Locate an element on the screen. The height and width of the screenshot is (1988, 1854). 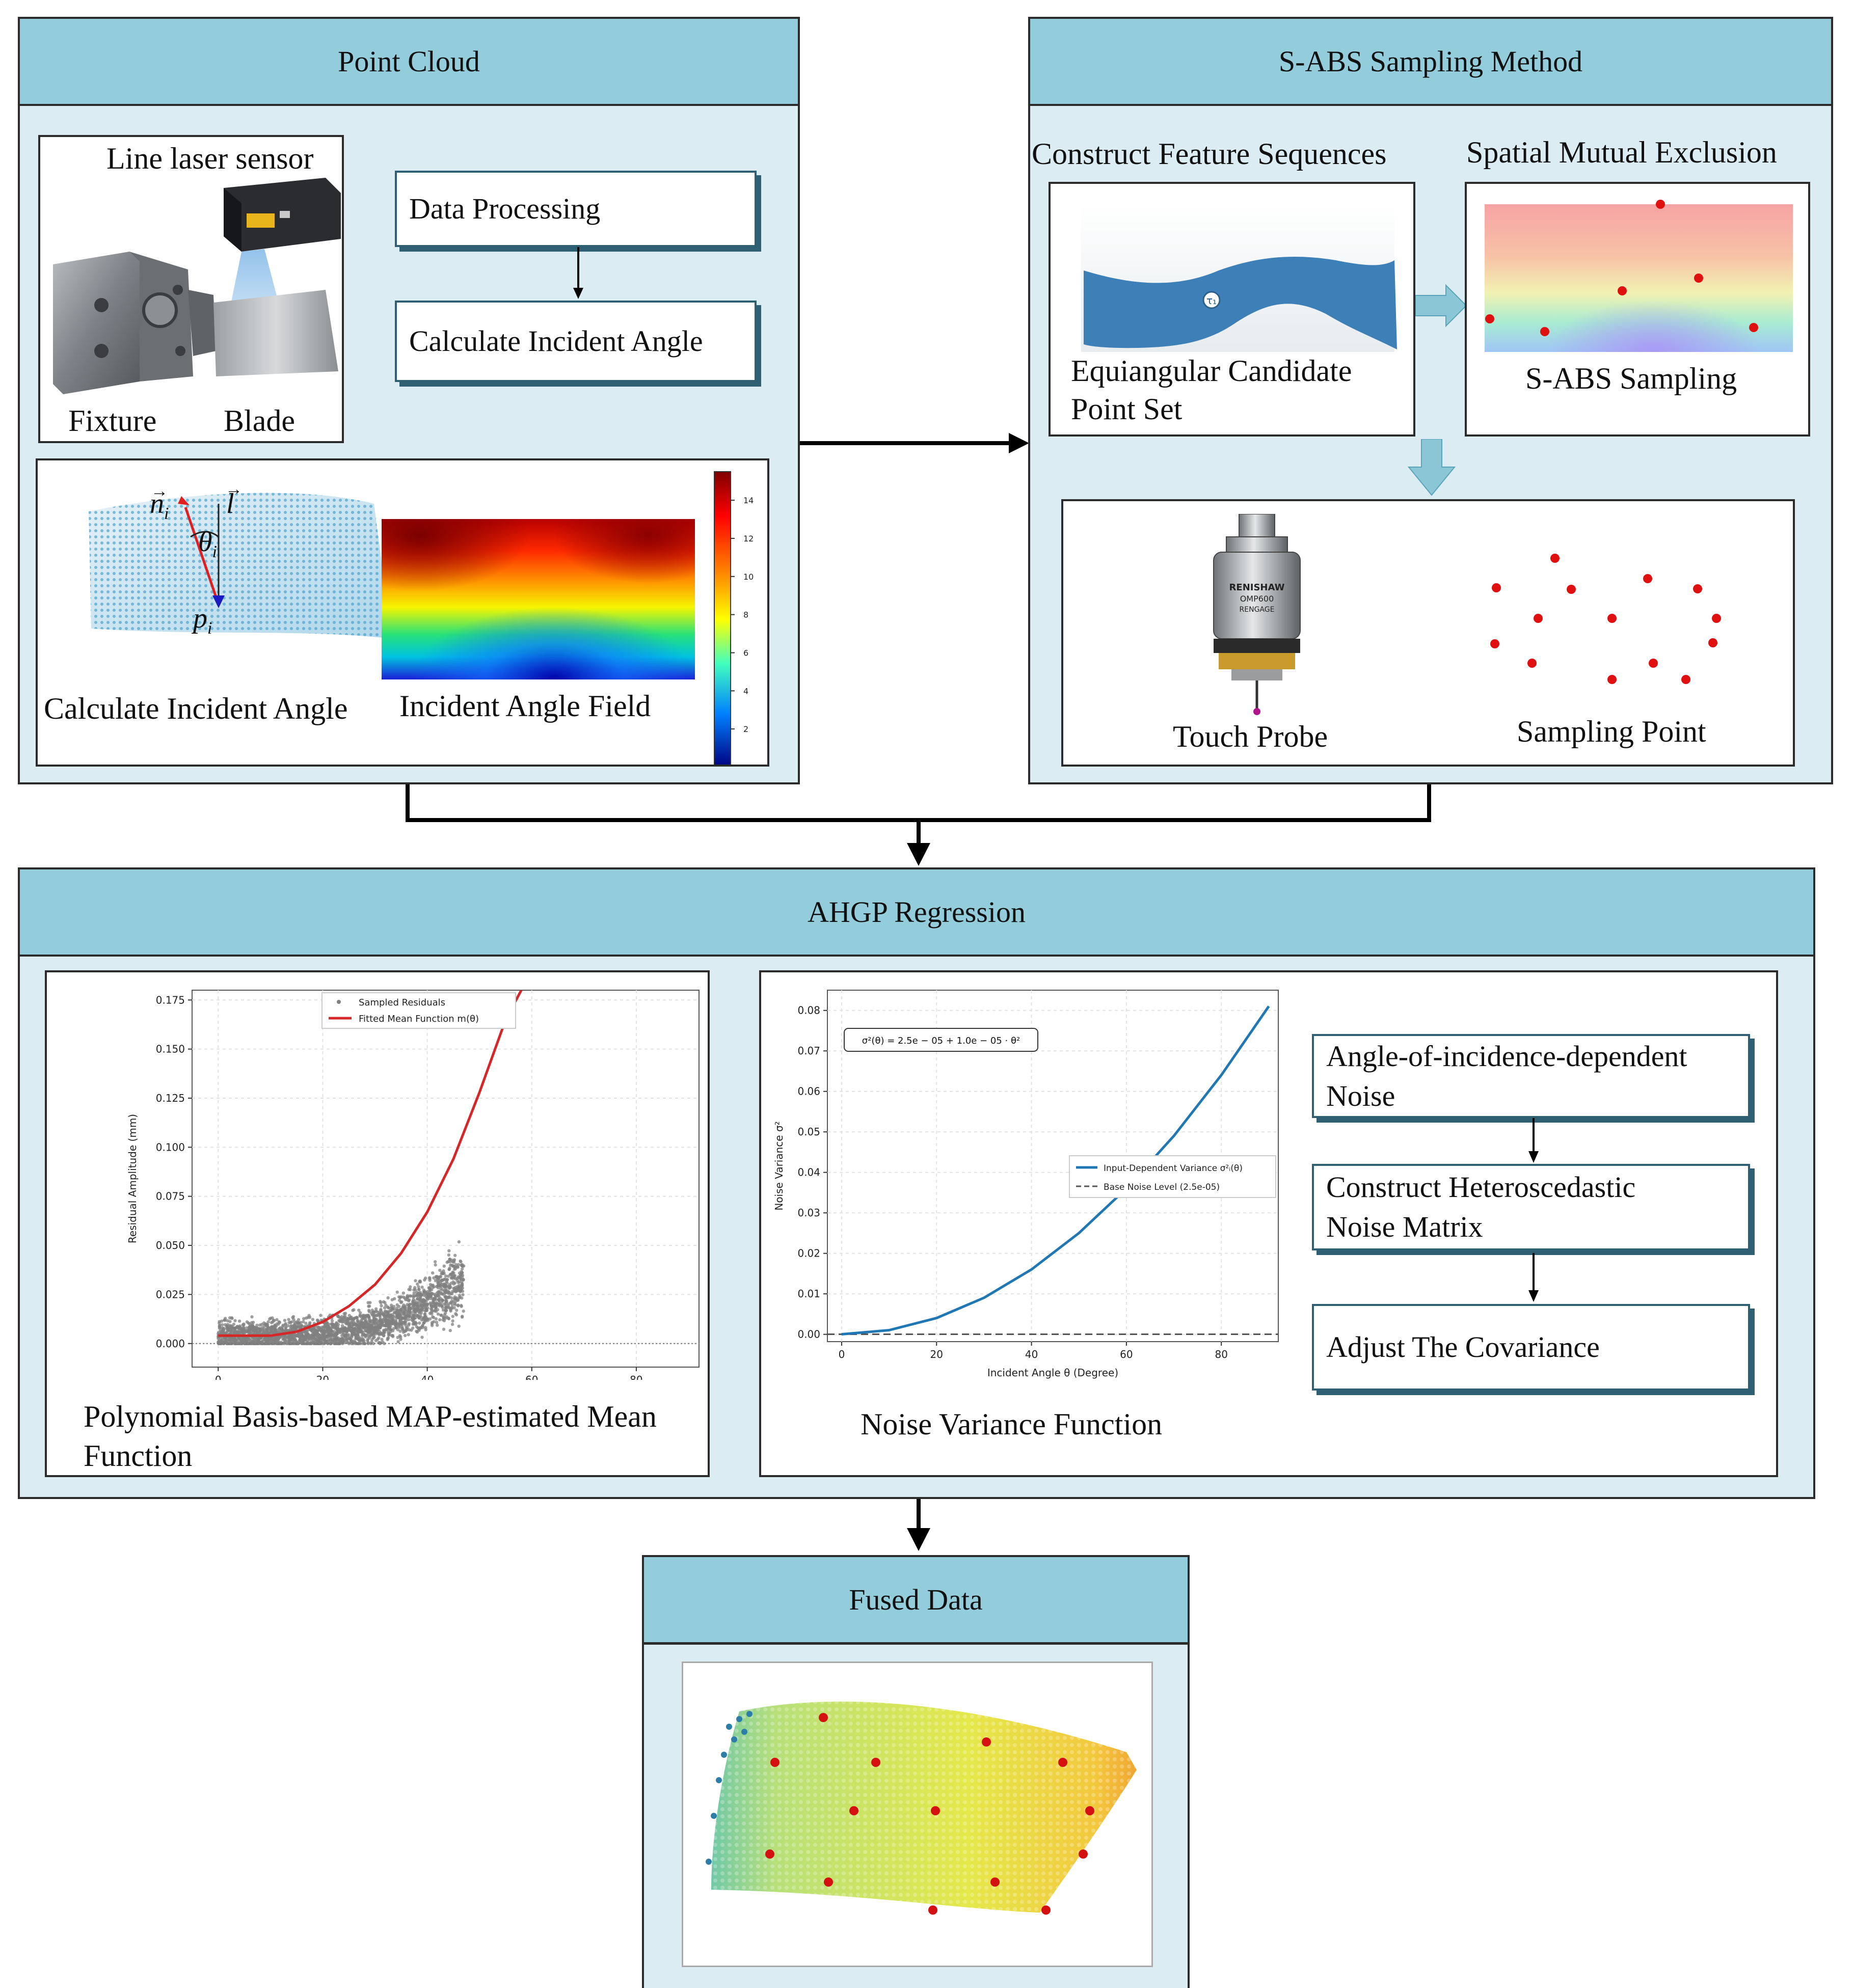
candidate-point-set-graphic: τ₁ is located at coordinates (1239, 278).